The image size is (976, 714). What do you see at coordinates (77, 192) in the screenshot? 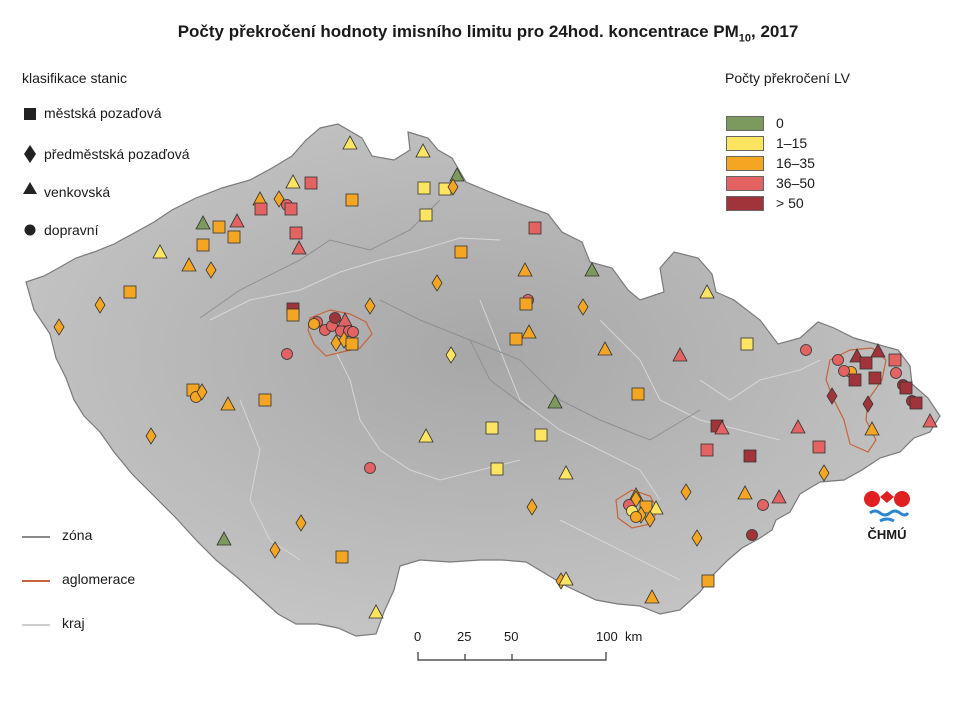
I see `legend-label-rural: venkovská` at bounding box center [77, 192].